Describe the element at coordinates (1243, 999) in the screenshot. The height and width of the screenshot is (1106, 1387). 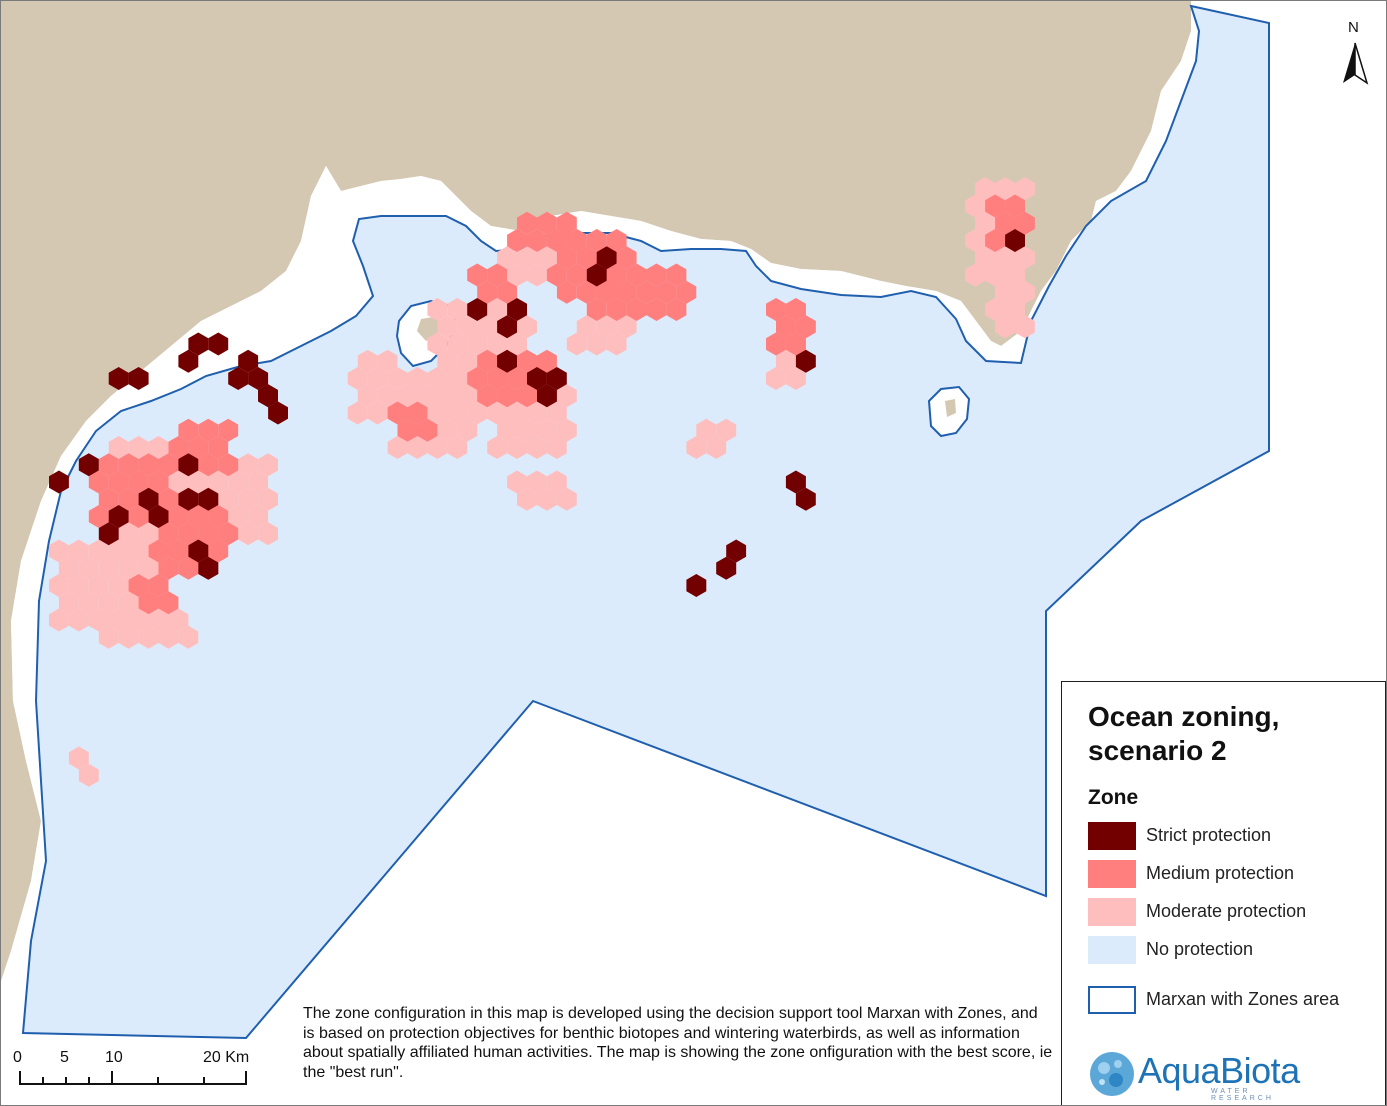
I see `legend-label: Marxan with Zones area` at that location.